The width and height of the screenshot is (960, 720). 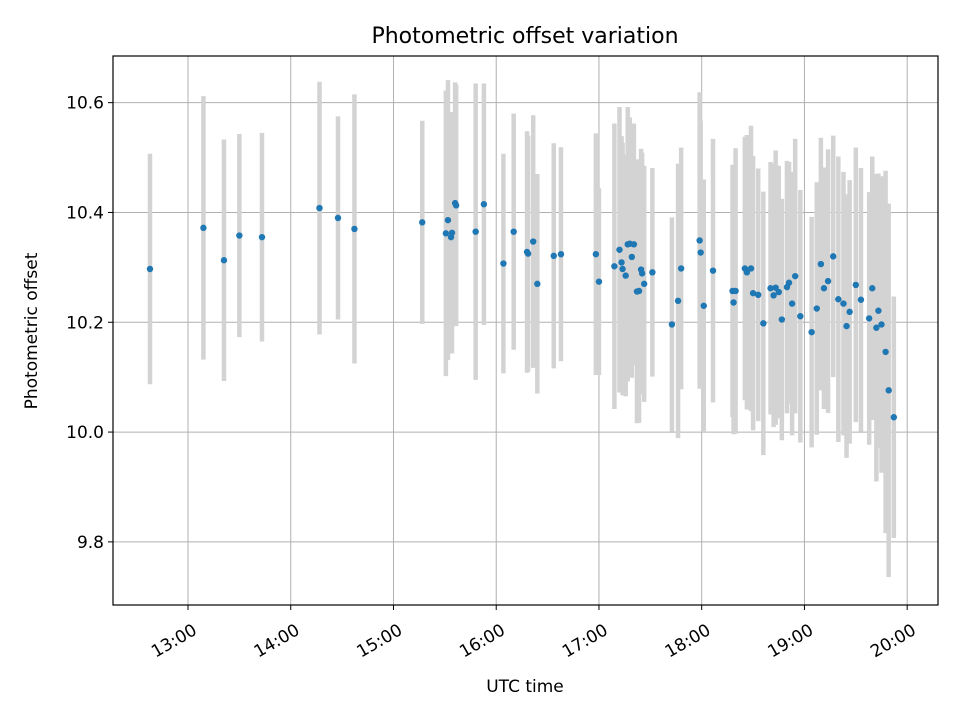 I want to click on chart-title: Photometric offset variation, so click(x=524, y=36).